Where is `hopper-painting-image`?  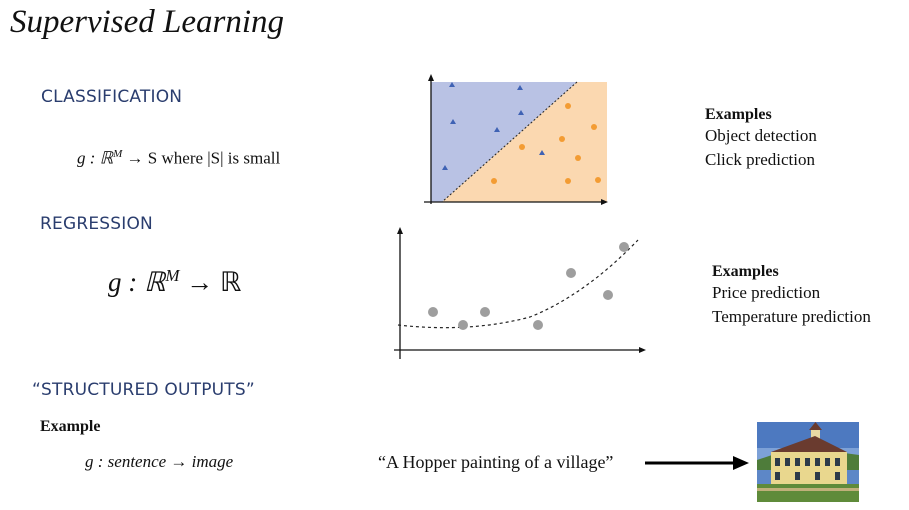
hopper-painting-image is located at coordinates (808, 462).